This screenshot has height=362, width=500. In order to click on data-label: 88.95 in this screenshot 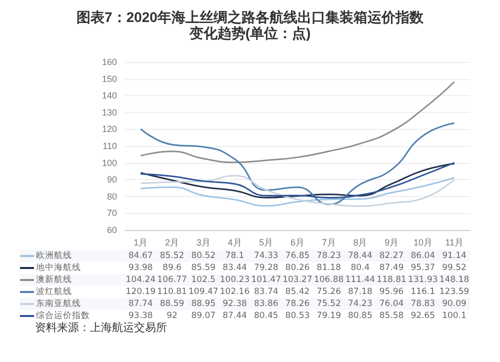, I will do `click(203, 304)`.